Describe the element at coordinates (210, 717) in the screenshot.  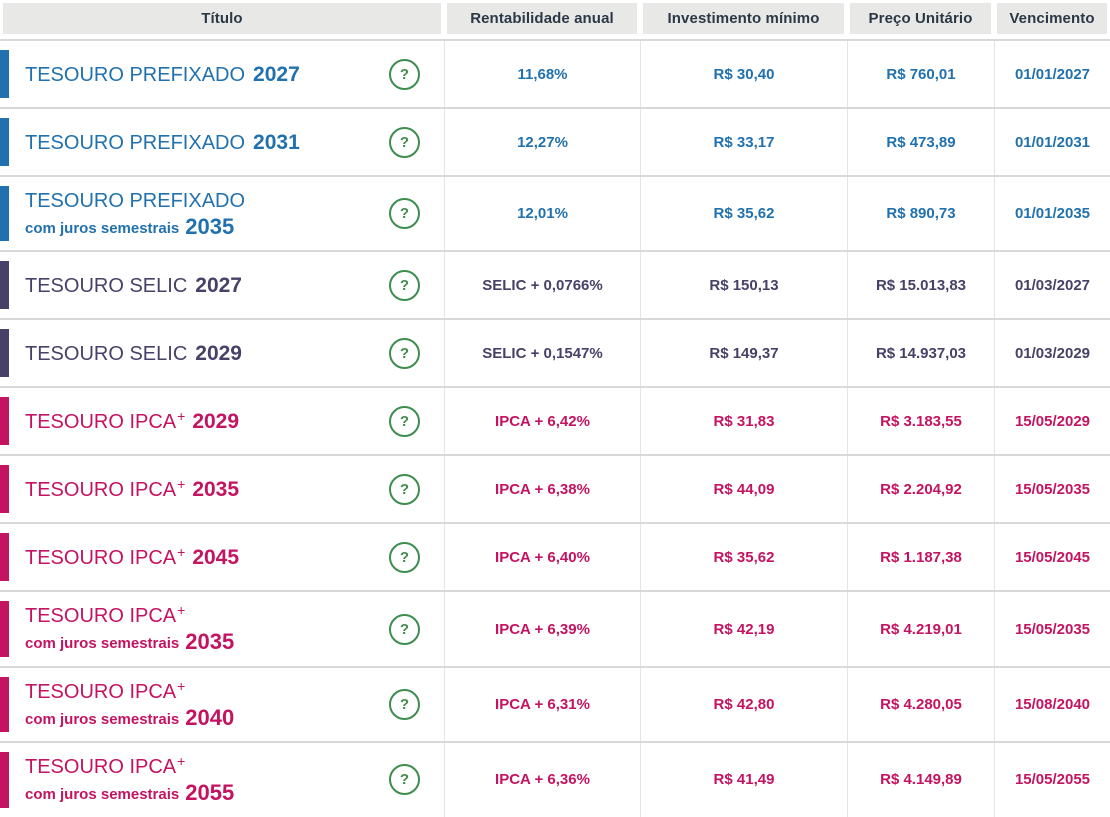
I see `bond-year: 2040` at that location.